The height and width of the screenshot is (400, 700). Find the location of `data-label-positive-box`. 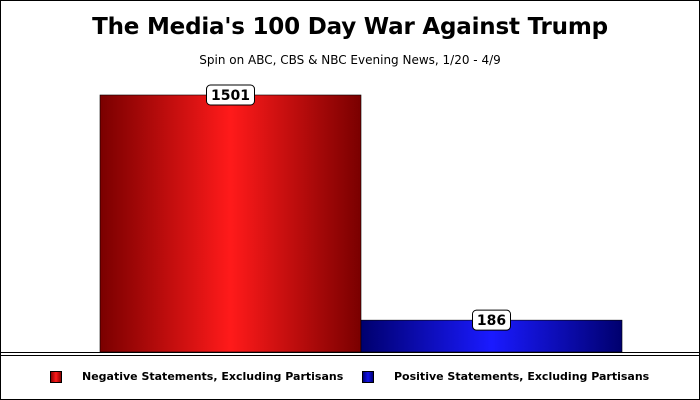

data-label-positive-box is located at coordinates (491, 320).